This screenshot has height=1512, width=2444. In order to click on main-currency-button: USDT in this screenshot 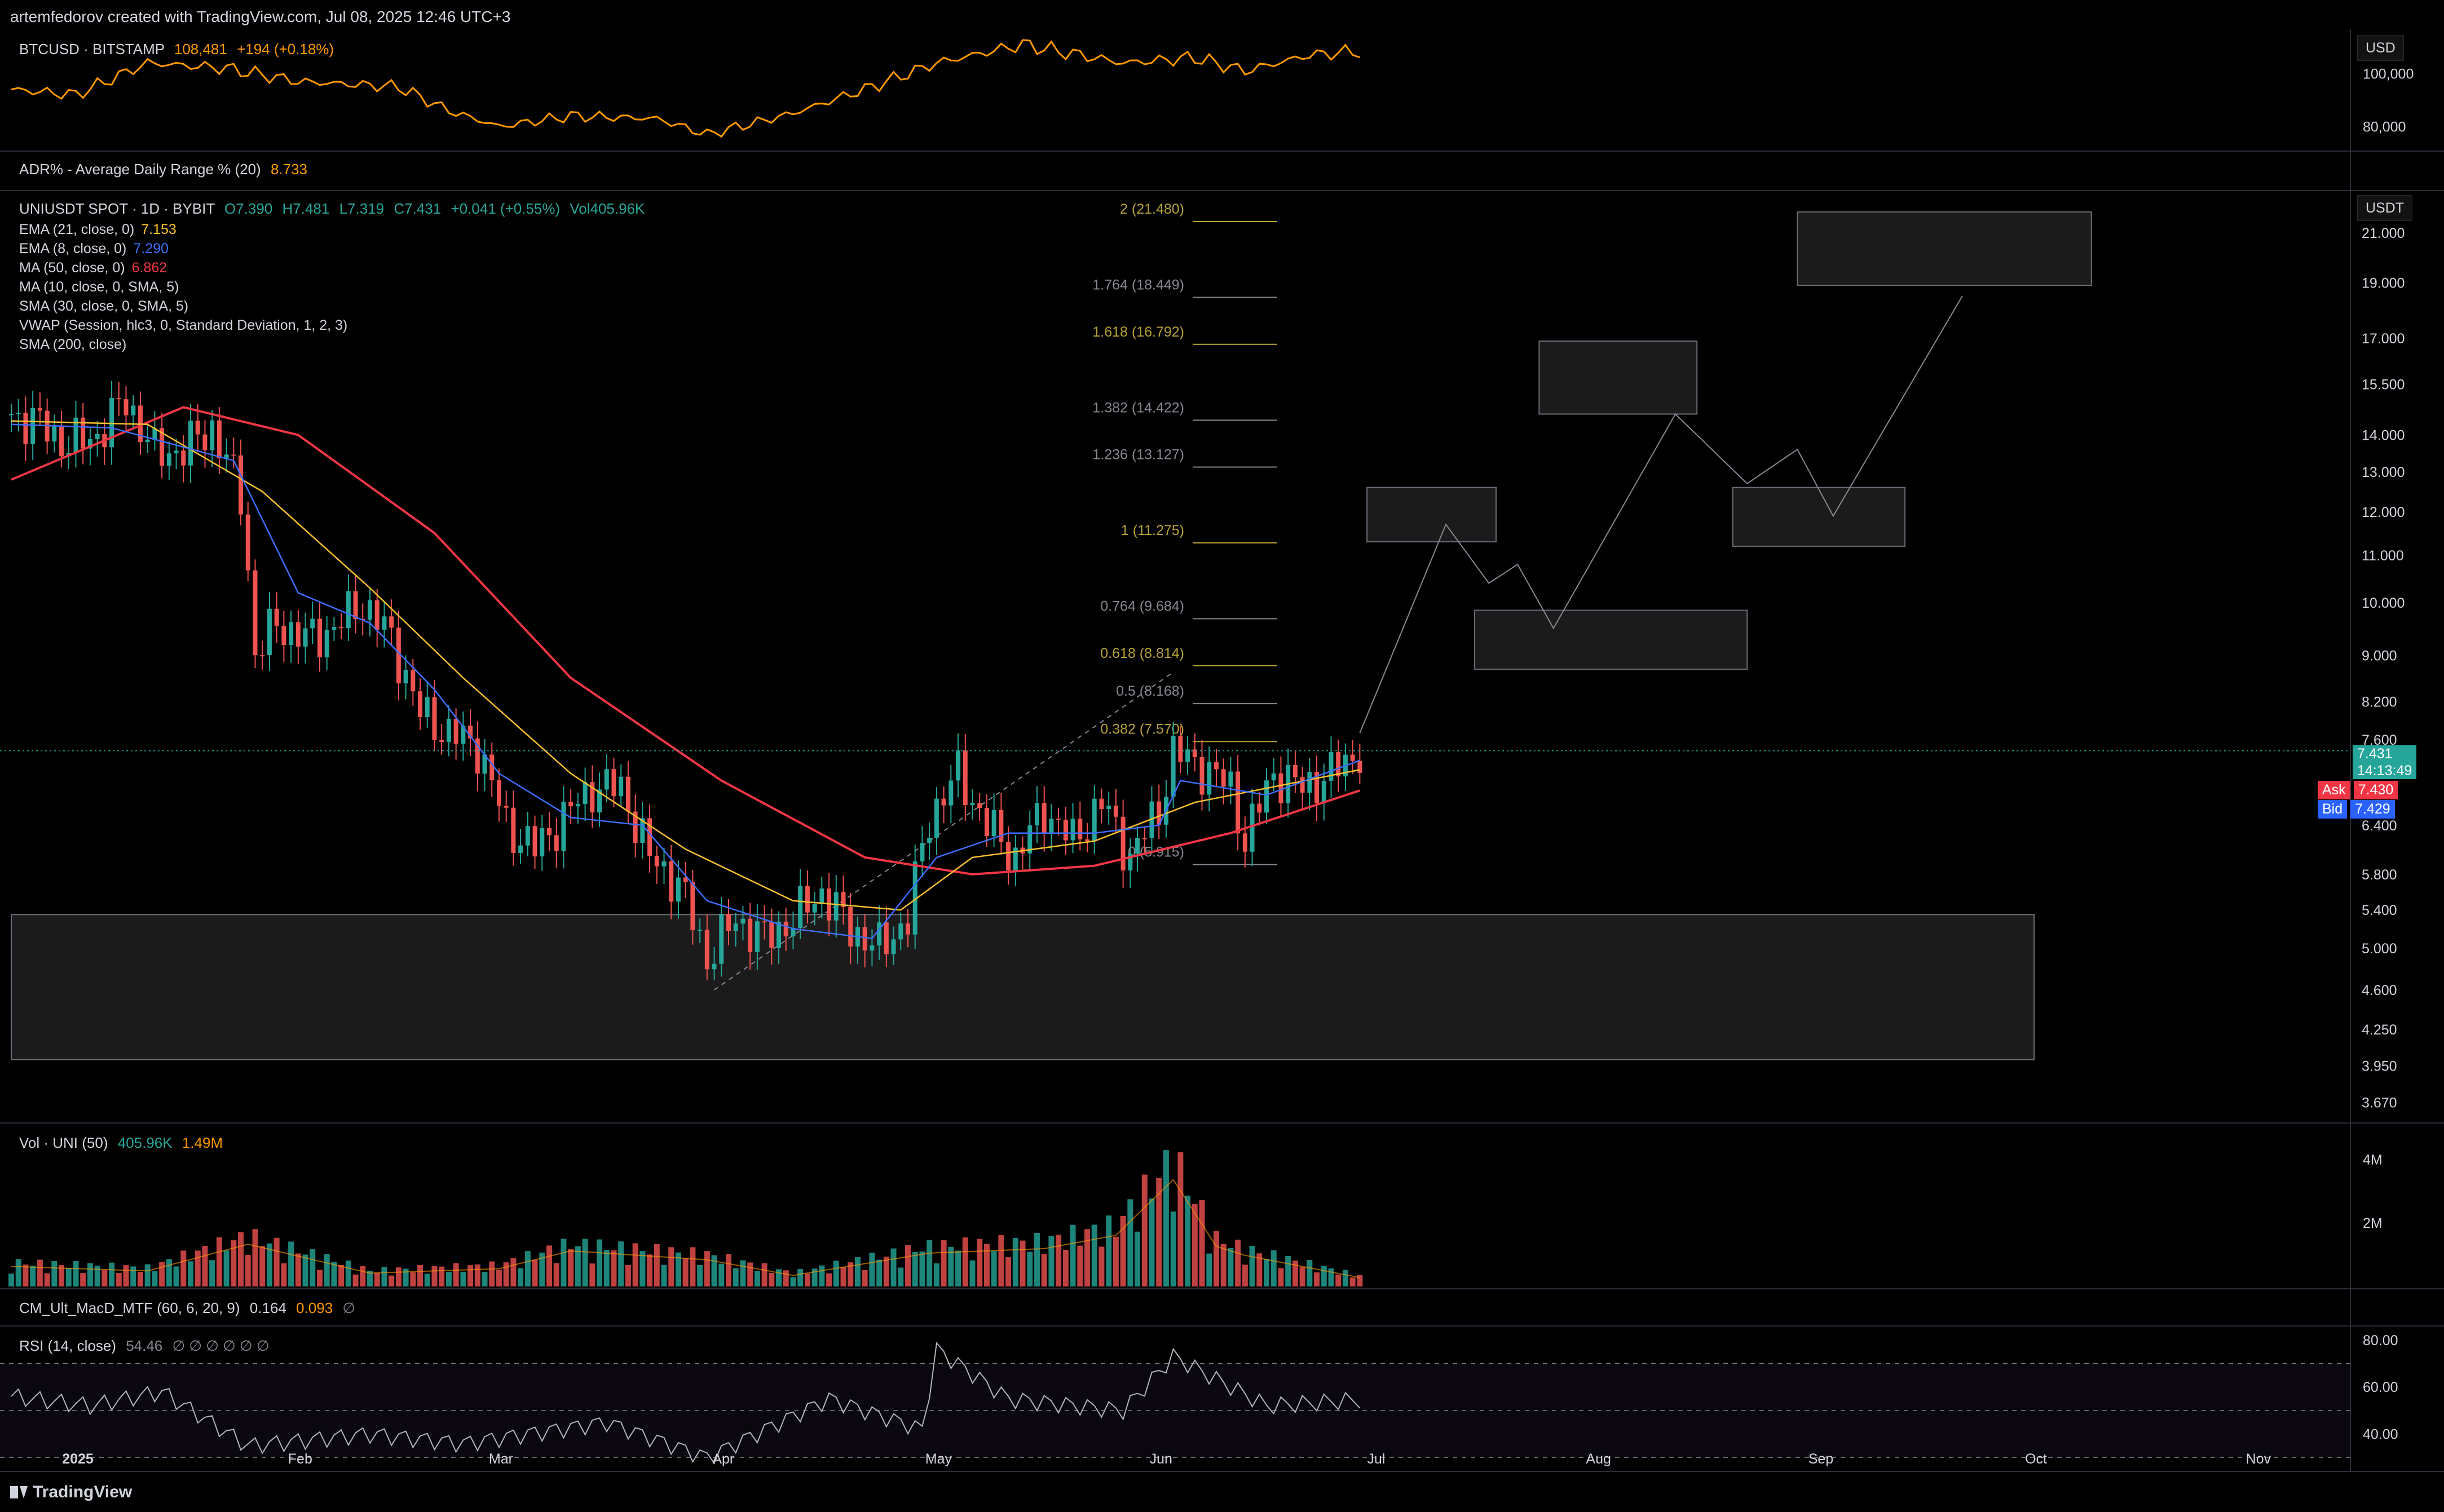, I will do `click(2385, 208)`.